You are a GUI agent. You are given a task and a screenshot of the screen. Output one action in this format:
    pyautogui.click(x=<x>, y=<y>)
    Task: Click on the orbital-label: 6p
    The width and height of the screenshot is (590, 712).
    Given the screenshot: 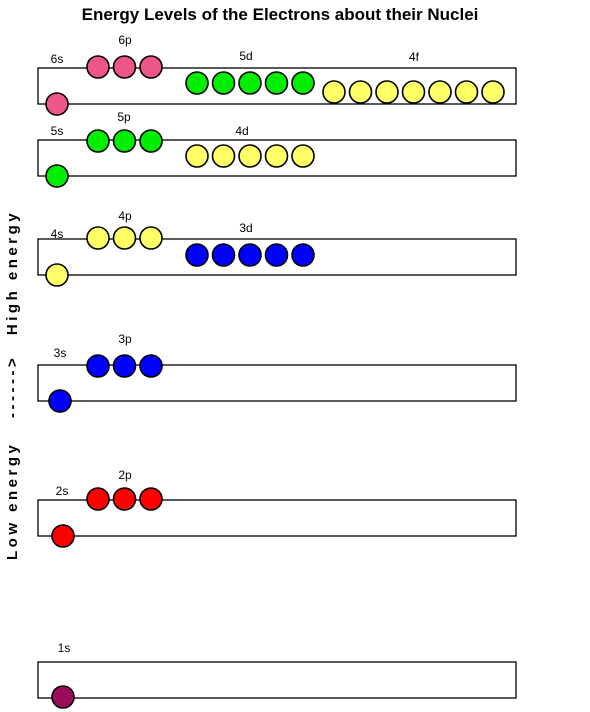 What is the action you would take?
    pyautogui.click(x=125, y=40)
    